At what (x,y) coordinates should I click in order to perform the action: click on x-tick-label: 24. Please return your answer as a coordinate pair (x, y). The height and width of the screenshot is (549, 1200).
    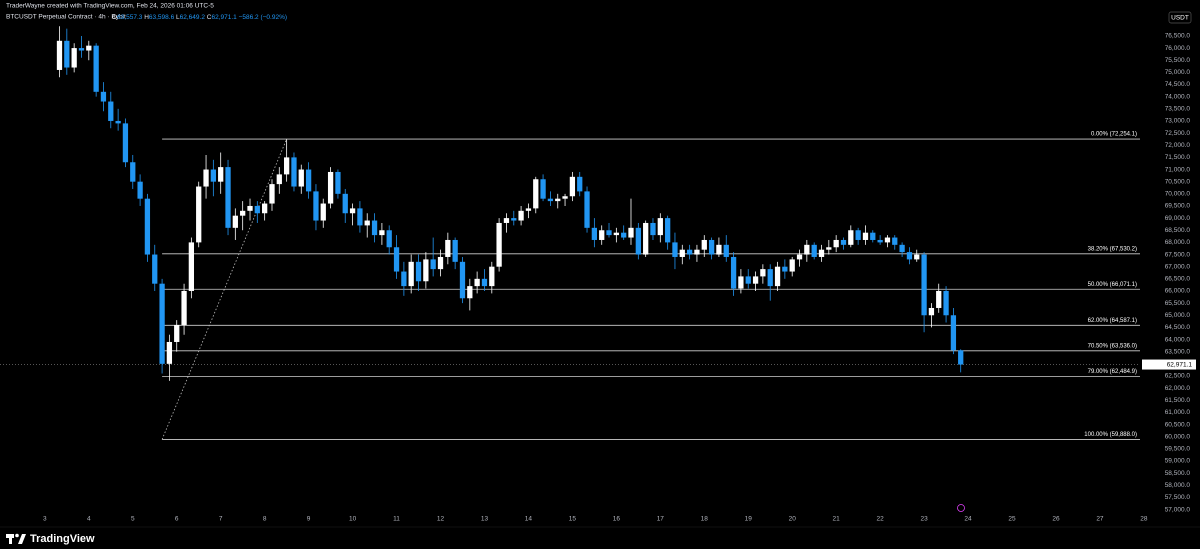
    Looking at the image, I should click on (968, 519).